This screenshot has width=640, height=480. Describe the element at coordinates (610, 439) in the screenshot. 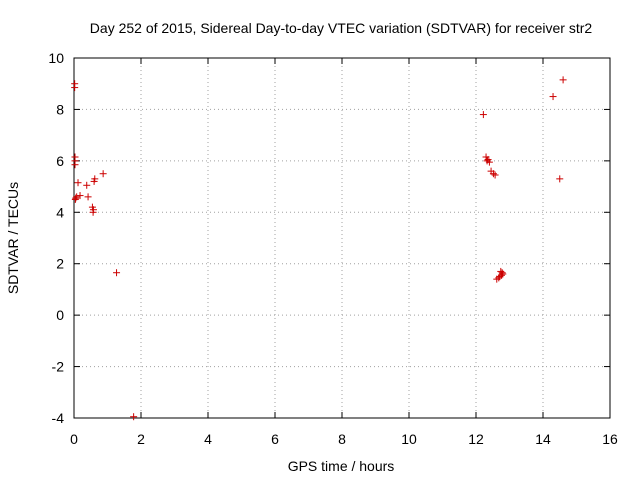

I see `x-tick-label: 16` at that location.